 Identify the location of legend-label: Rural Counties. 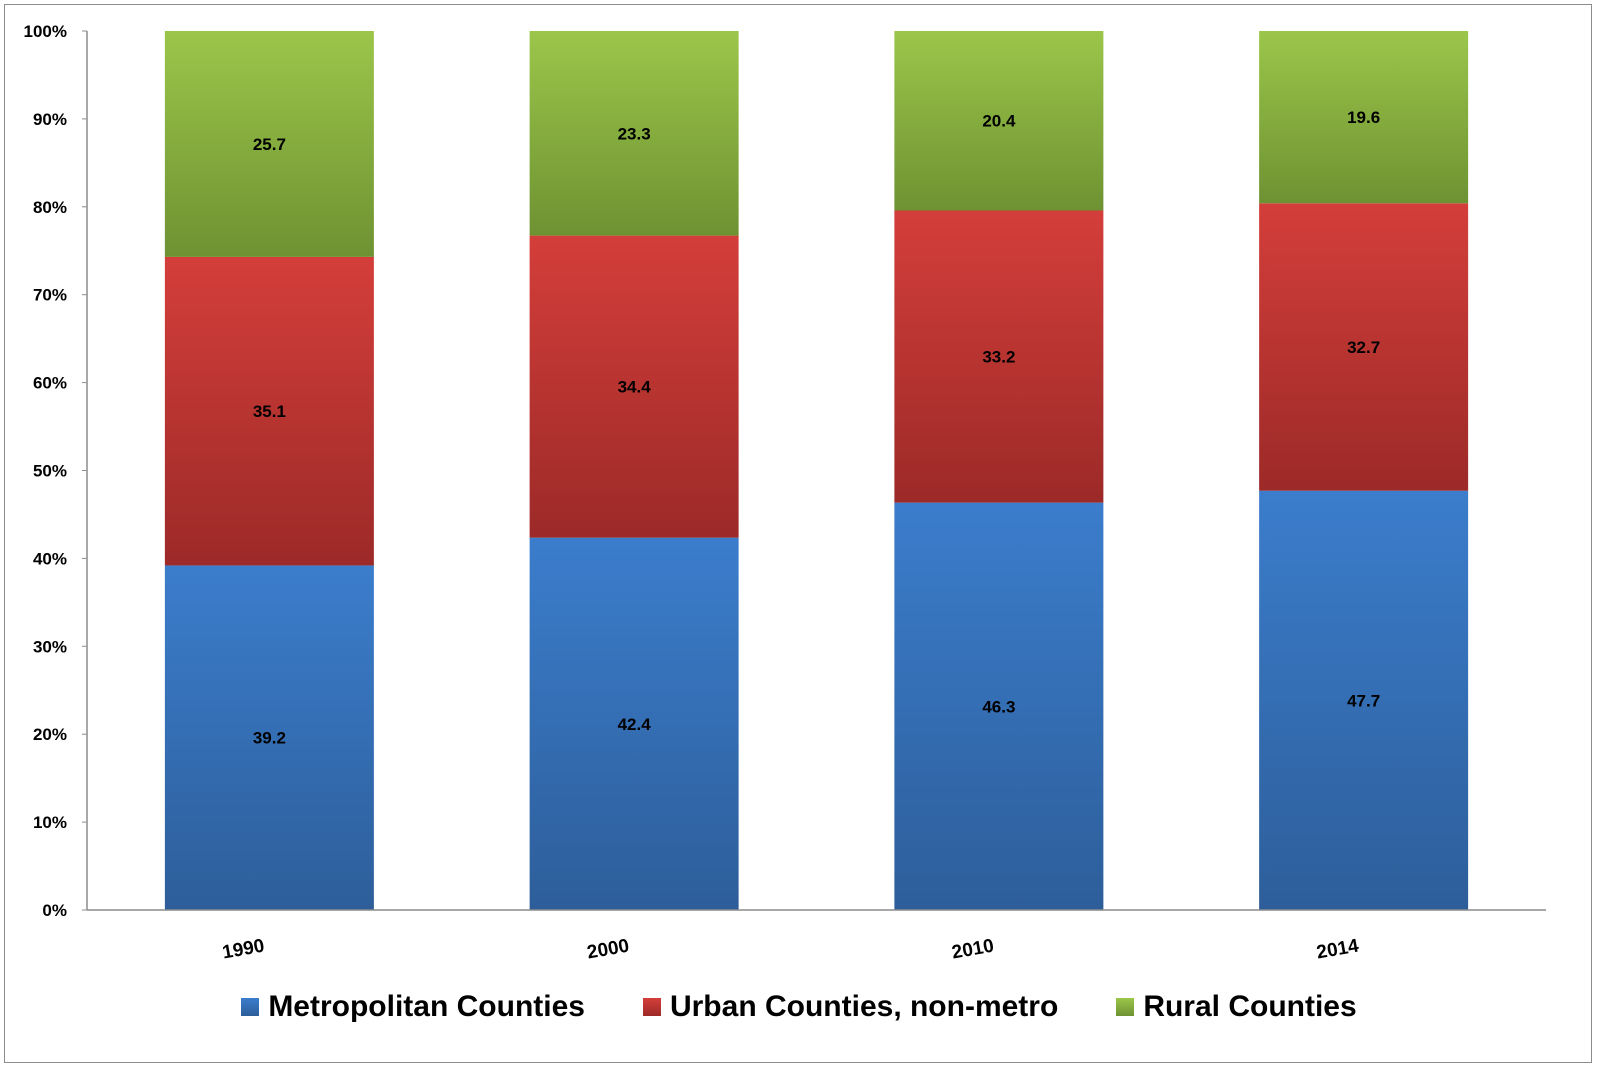
(1250, 1006).